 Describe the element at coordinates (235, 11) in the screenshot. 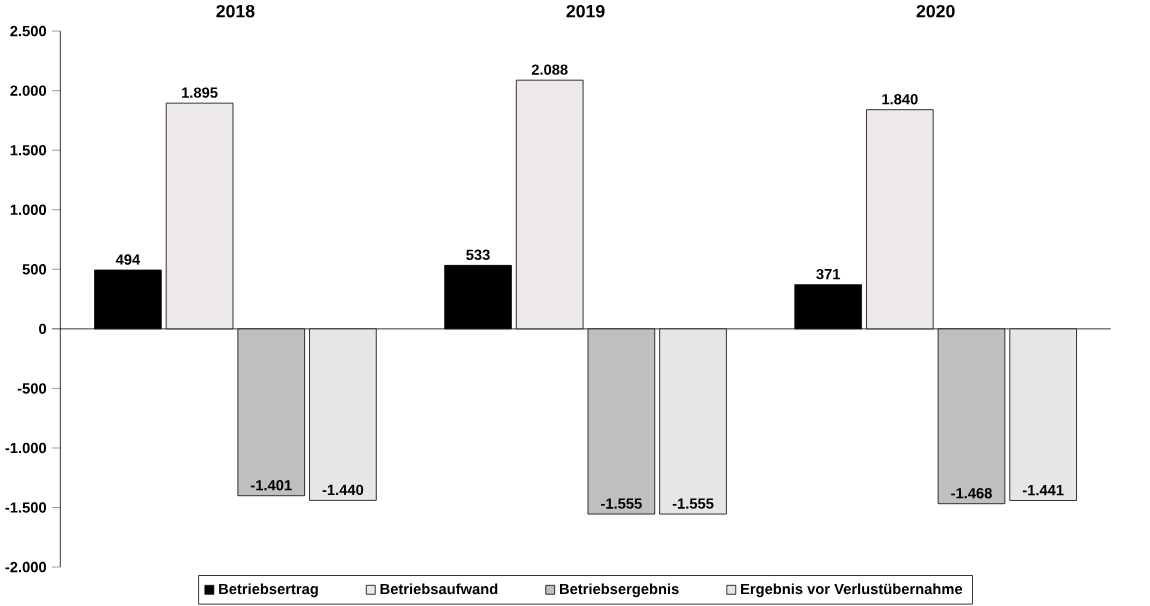

I see `x-tick-label: 2018` at that location.